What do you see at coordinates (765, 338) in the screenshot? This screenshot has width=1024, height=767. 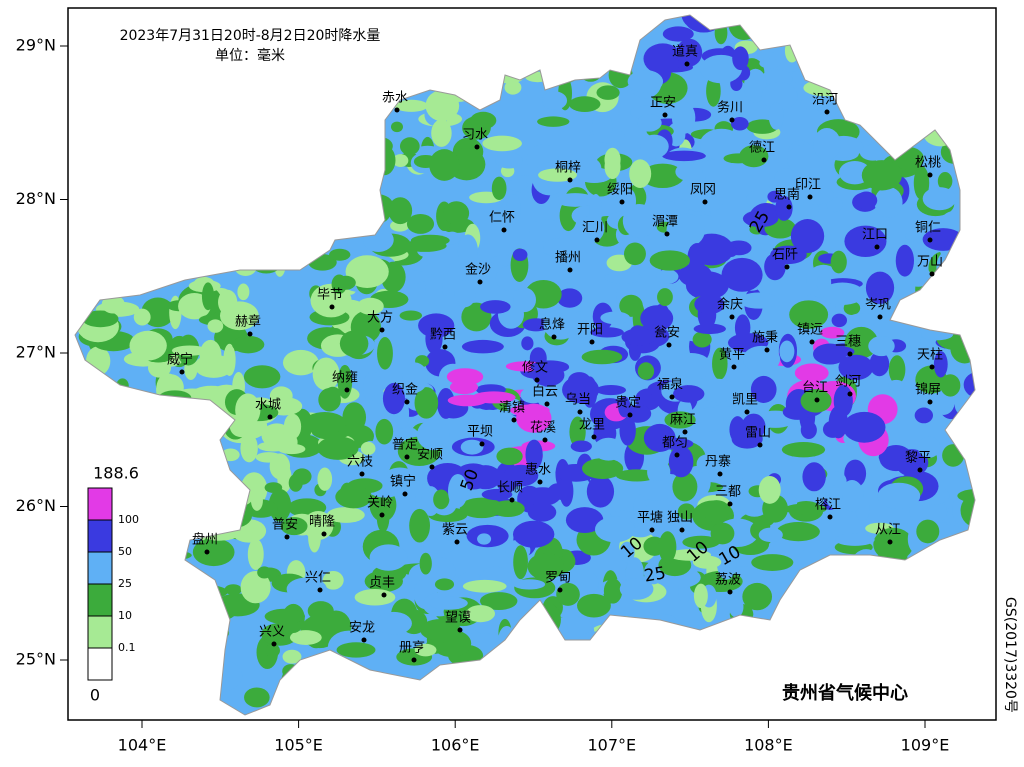 I see `city-name: 施秉` at bounding box center [765, 338].